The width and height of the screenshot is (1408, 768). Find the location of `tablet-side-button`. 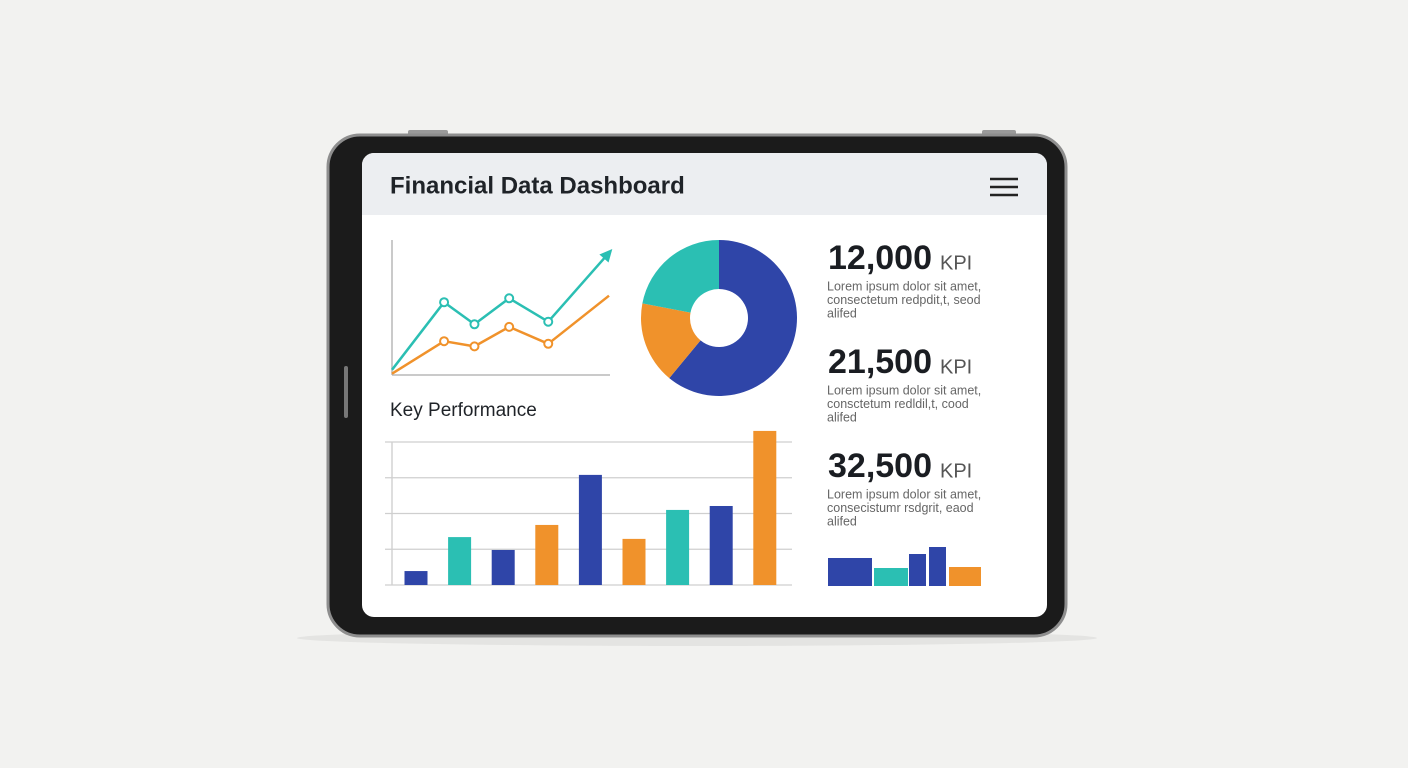

tablet-side-button is located at coordinates (346, 392).